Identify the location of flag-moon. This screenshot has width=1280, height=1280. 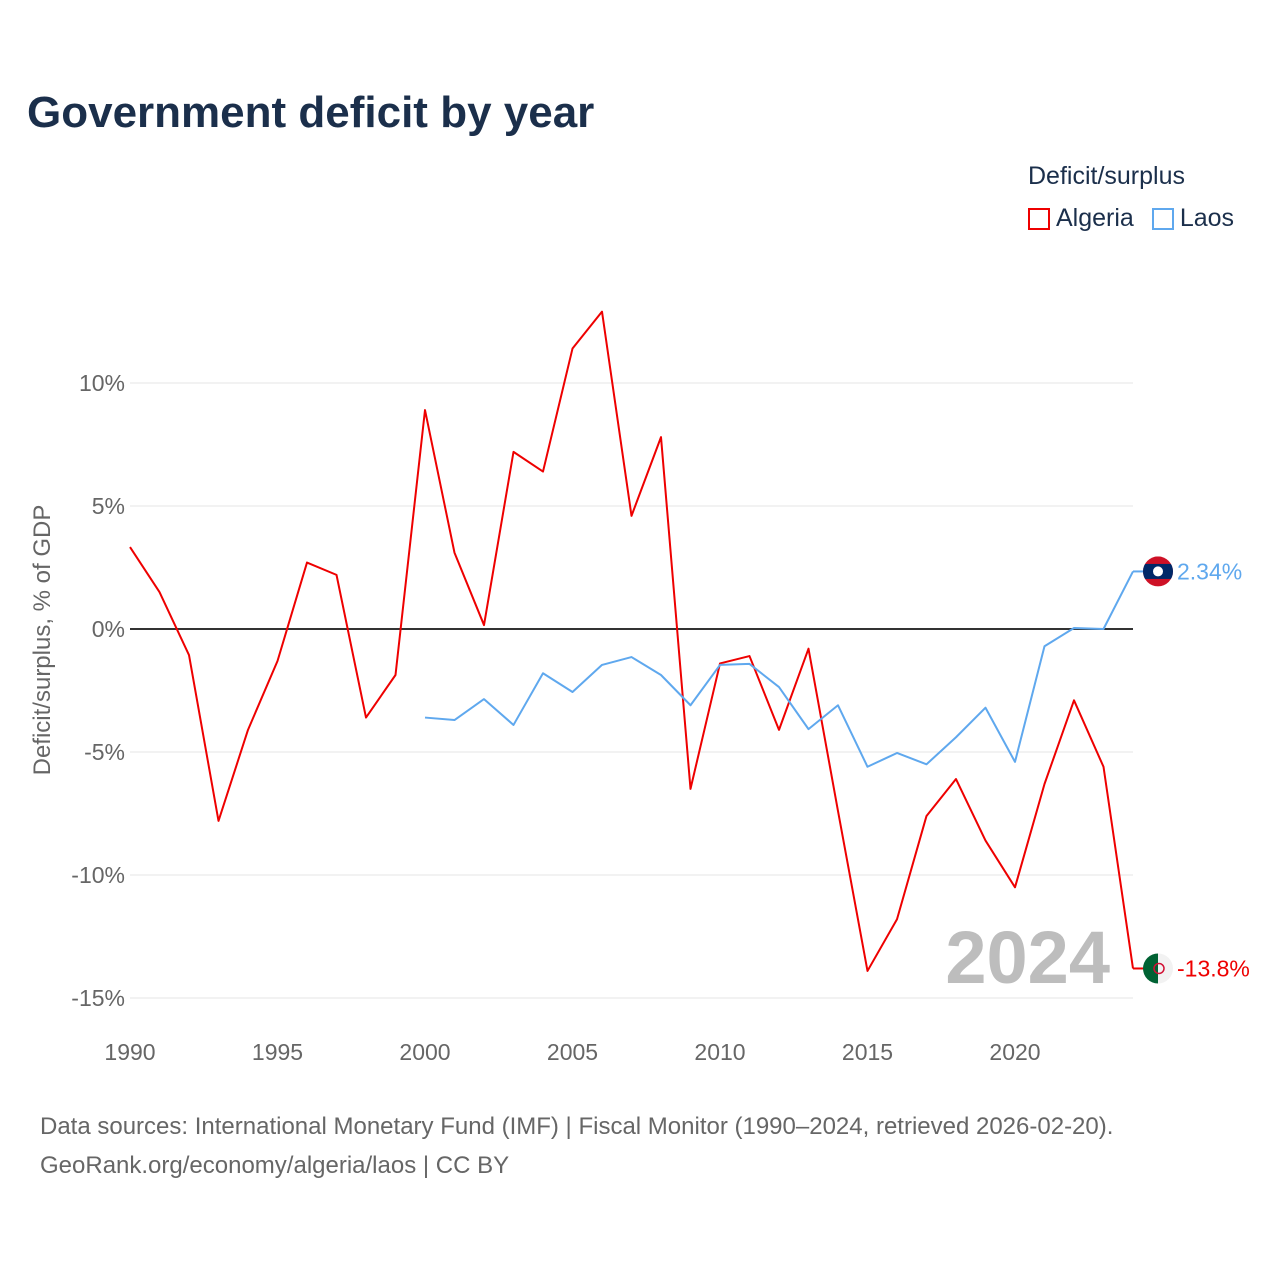
(1158, 571).